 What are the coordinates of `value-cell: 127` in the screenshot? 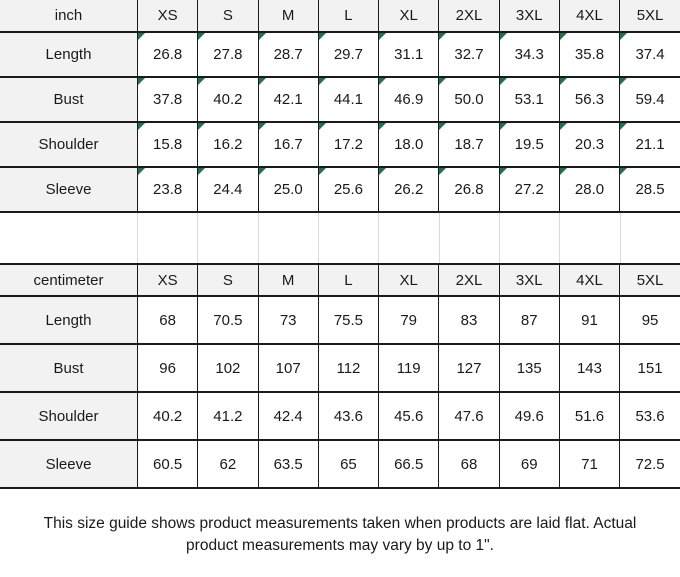 It's located at (469, 368).